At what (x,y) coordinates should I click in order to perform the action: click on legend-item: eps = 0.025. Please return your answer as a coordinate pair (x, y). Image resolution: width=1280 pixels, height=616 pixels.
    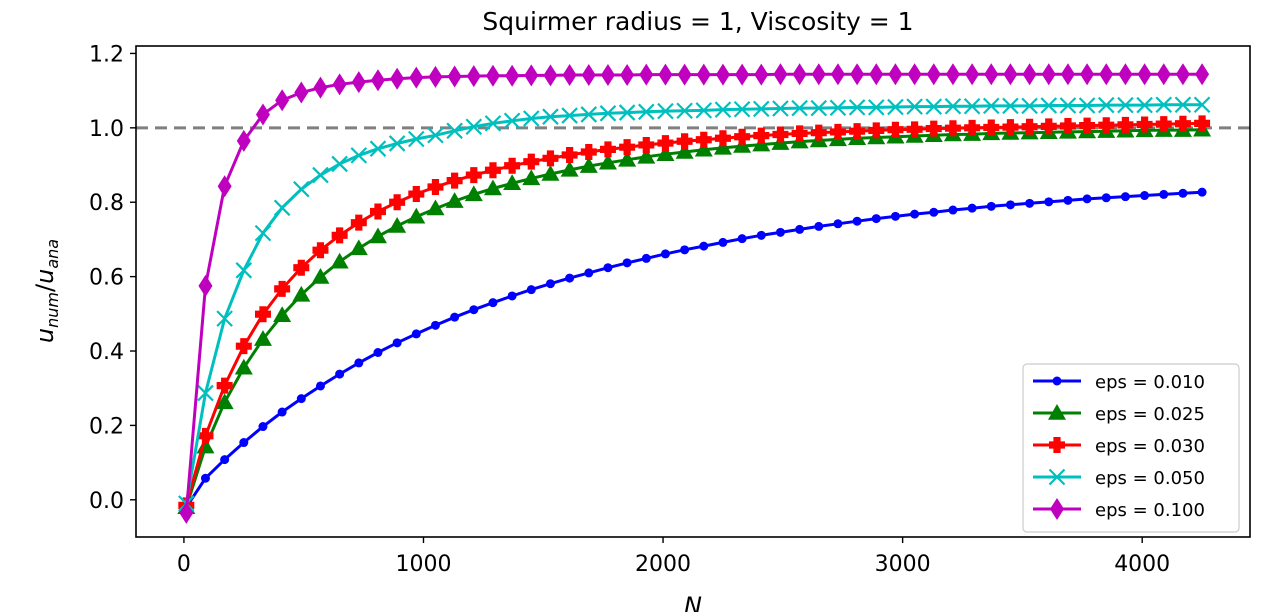
    Looking at the image, I should click on (1119, 414).